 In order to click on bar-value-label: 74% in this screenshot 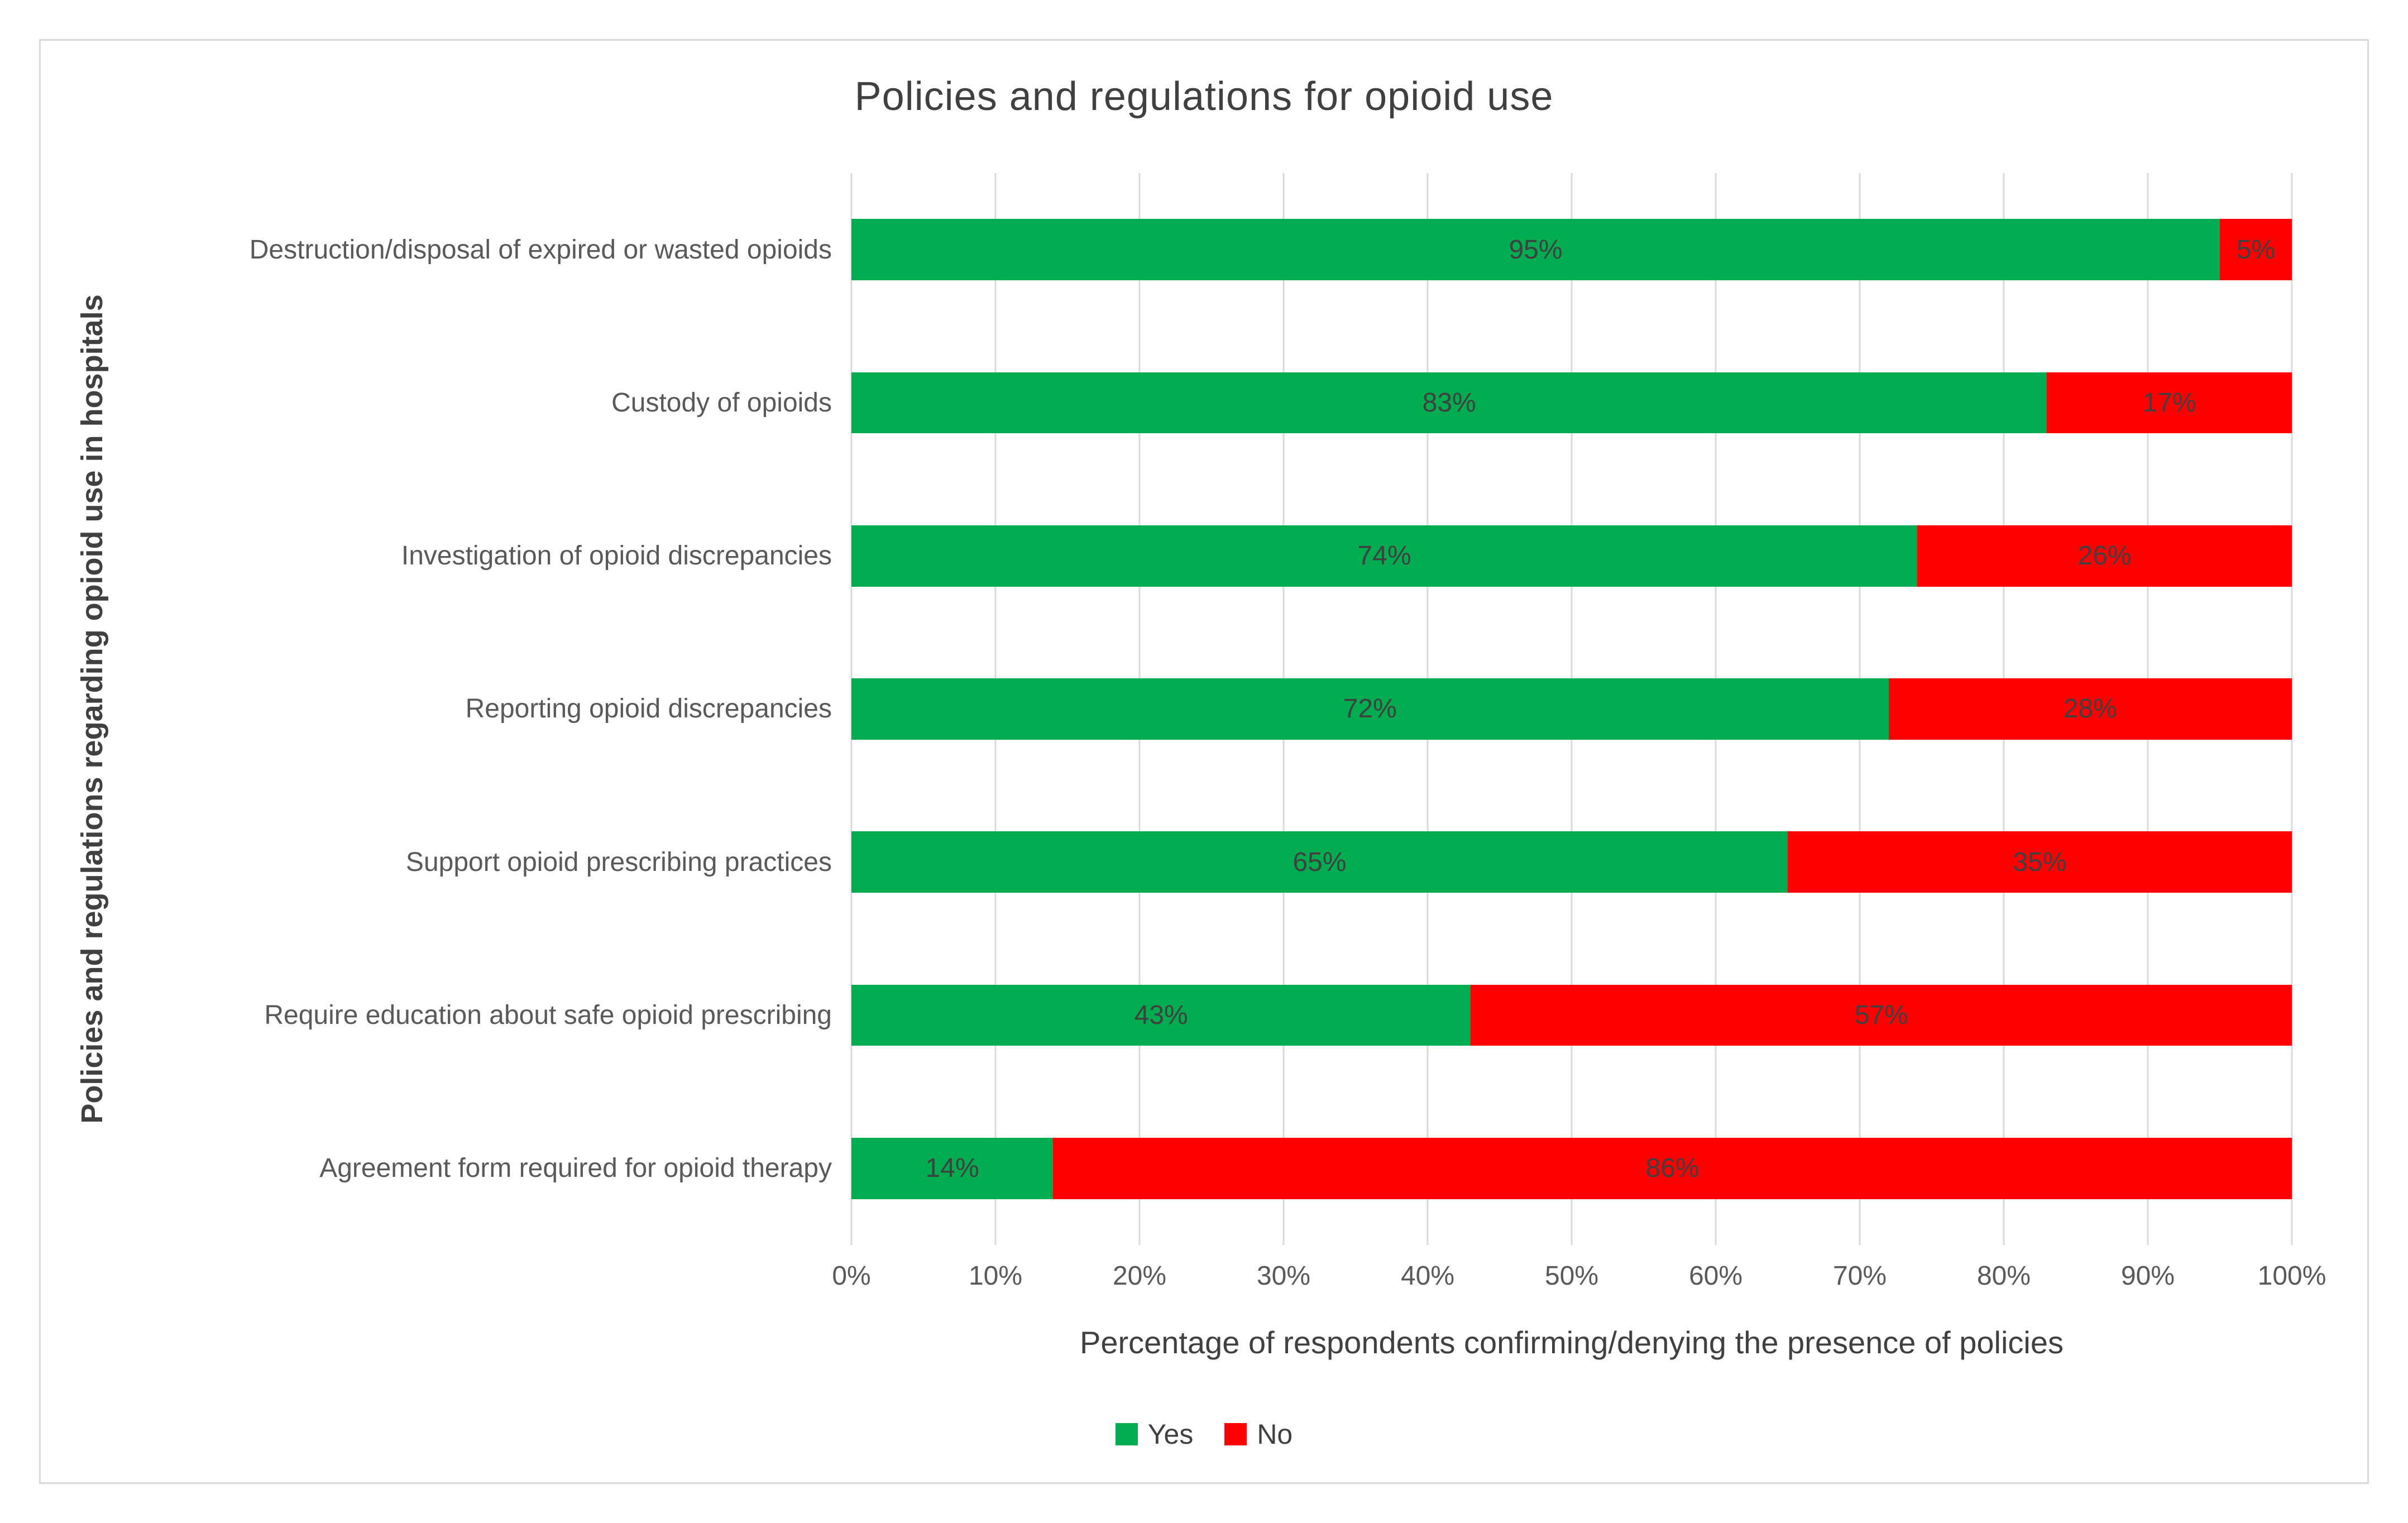, I will do `click(1384, 556)`.